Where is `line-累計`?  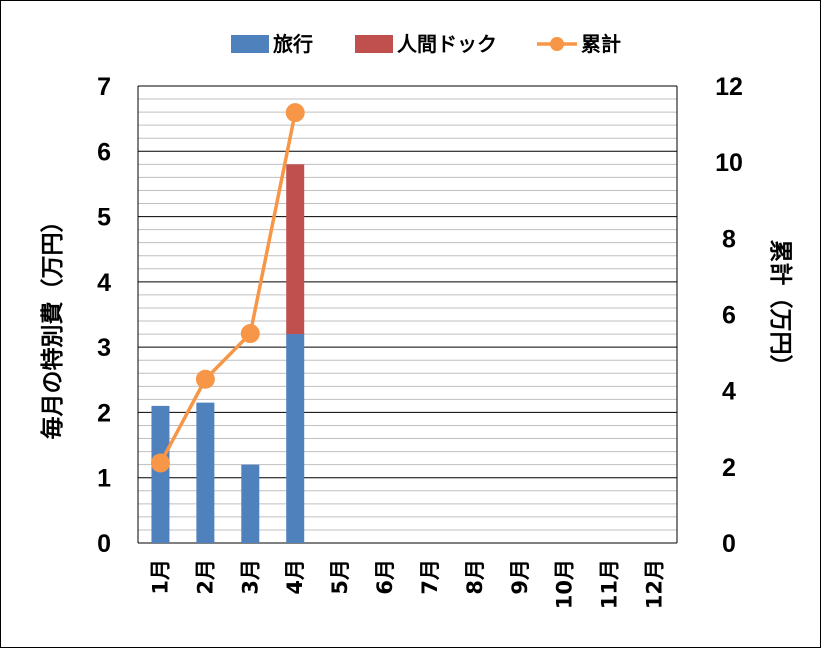 line-累計 is located at coordinates (227, 288).